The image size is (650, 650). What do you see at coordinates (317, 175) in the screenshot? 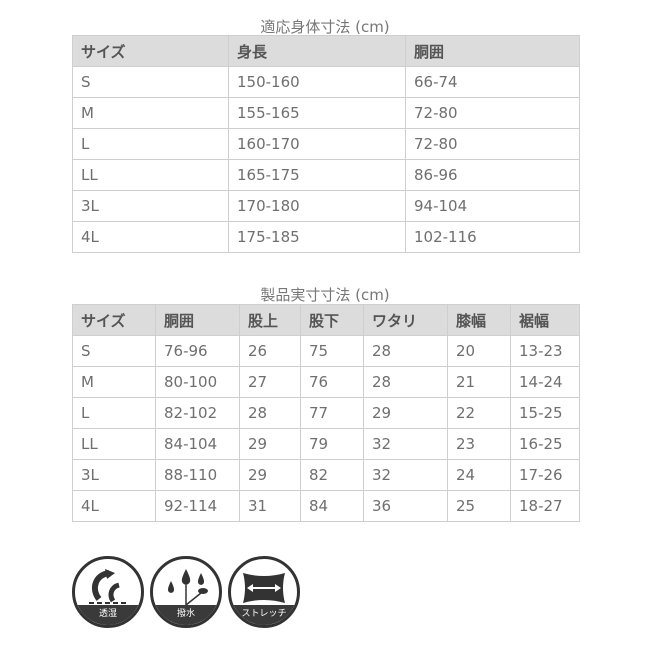
I see `table-cell: 165-175` at bounding box center [317, 175].